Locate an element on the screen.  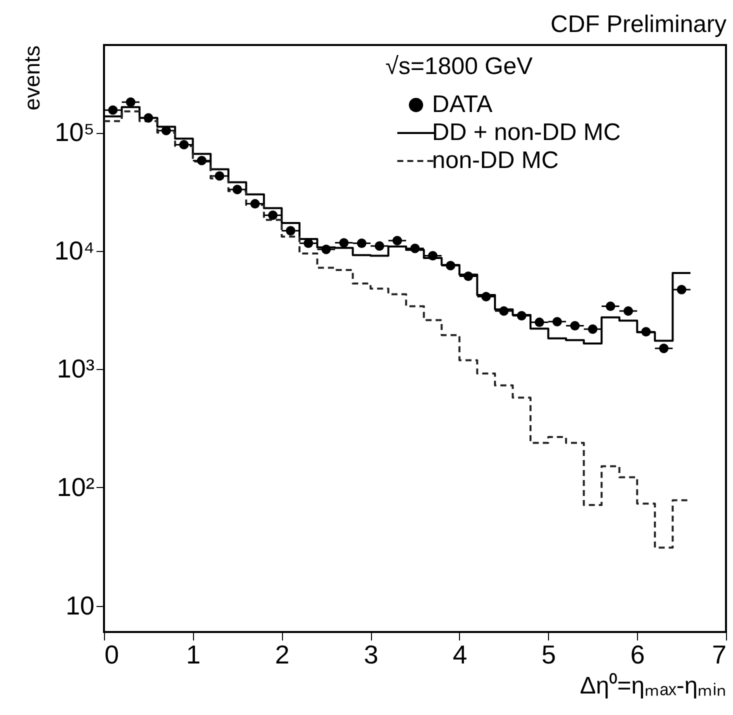
x-tick-label: 1 is located at coordinates (193, 655).